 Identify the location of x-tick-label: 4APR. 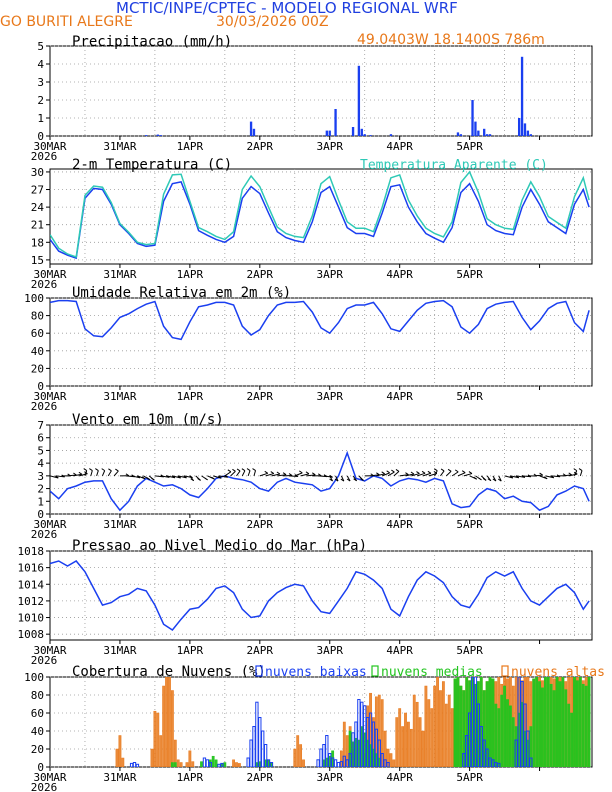
(399, 274).